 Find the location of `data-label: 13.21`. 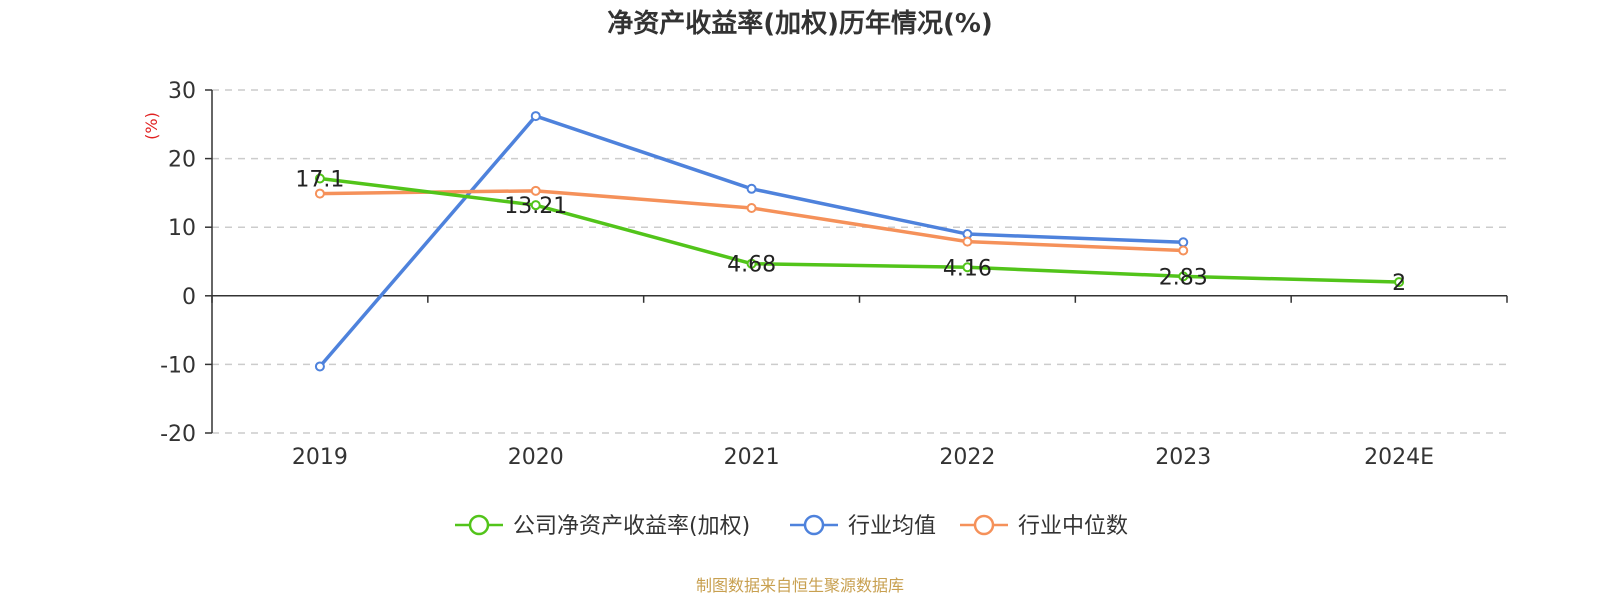

data-label: 13.21 is located at coordinates (535, 206).